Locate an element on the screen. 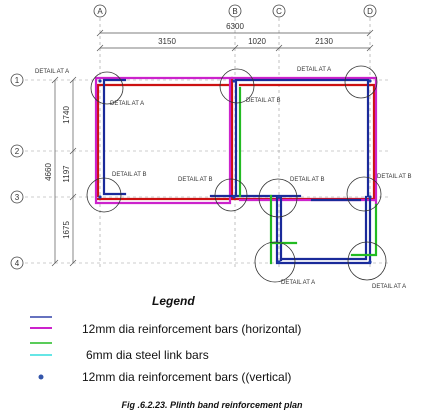 This screenshot has width=424, height=418. grid-label-2: 2 is located at coordinates (17, 151).